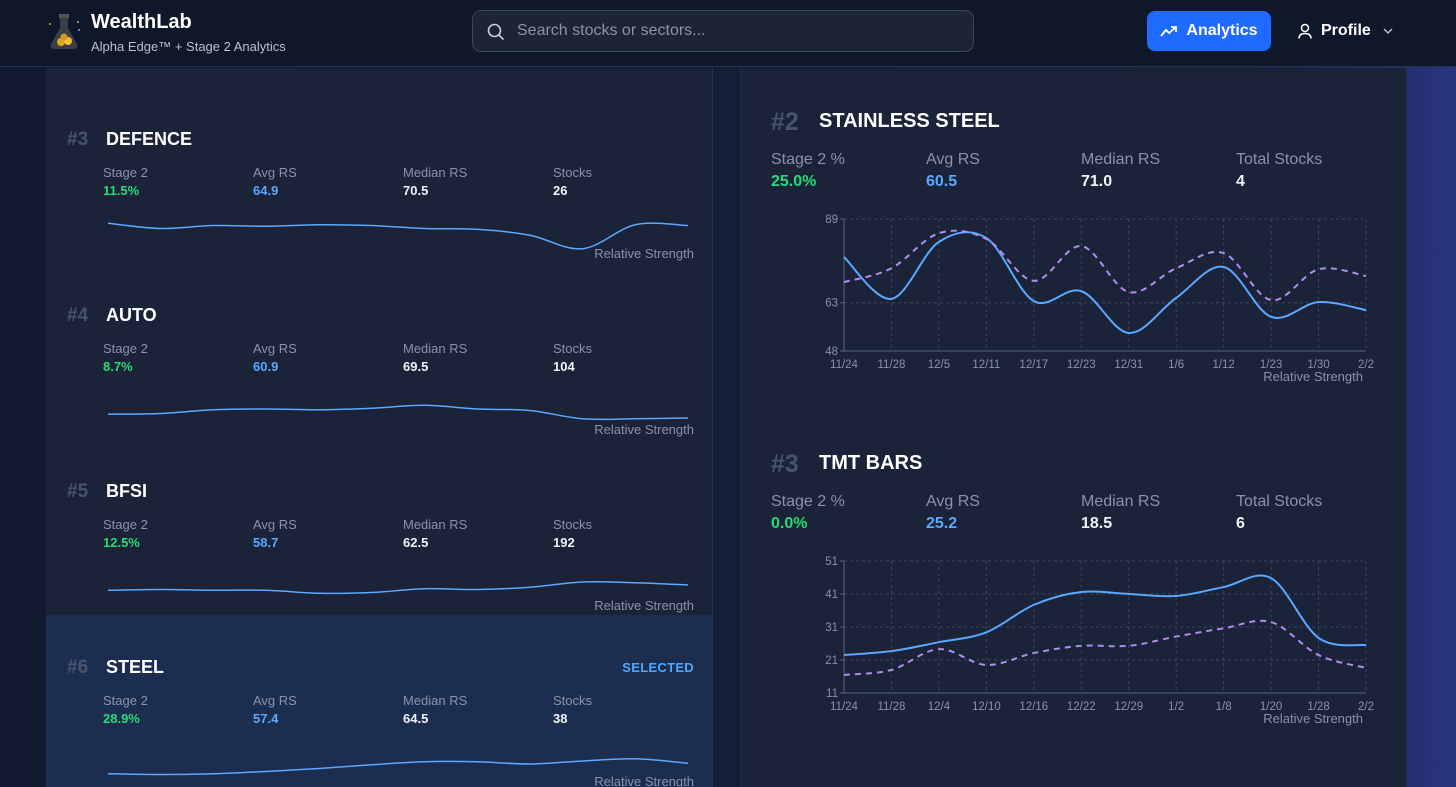 This screenshot has height=787, width=1456. Describe the element at coordinates (416, 542) in the screenshot. I see `stat-value: 62.5` at that location.